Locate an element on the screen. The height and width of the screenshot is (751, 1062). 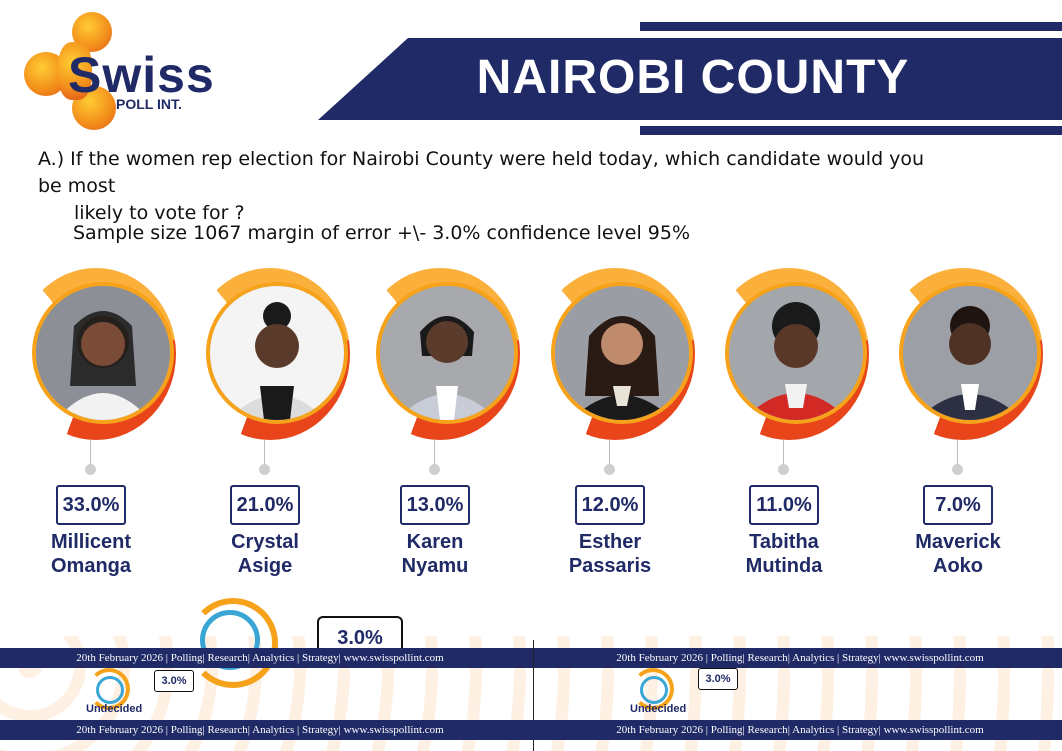
header-banner is located at coordinates (690, 79).